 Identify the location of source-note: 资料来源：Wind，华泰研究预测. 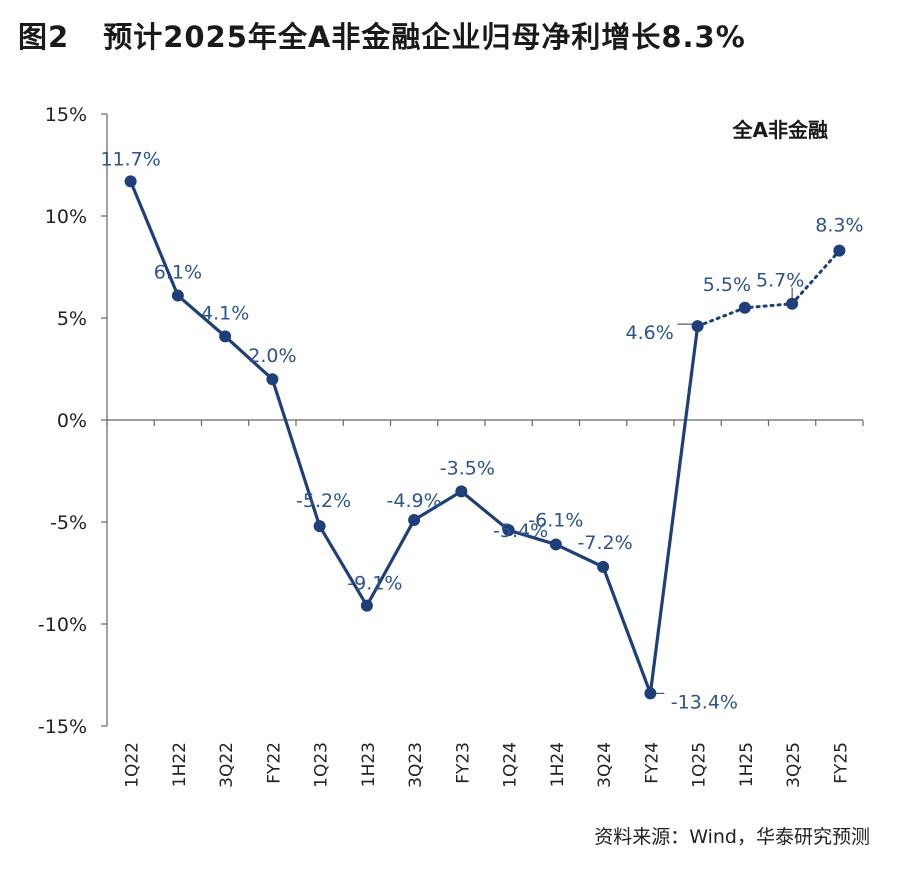
(732, 837).